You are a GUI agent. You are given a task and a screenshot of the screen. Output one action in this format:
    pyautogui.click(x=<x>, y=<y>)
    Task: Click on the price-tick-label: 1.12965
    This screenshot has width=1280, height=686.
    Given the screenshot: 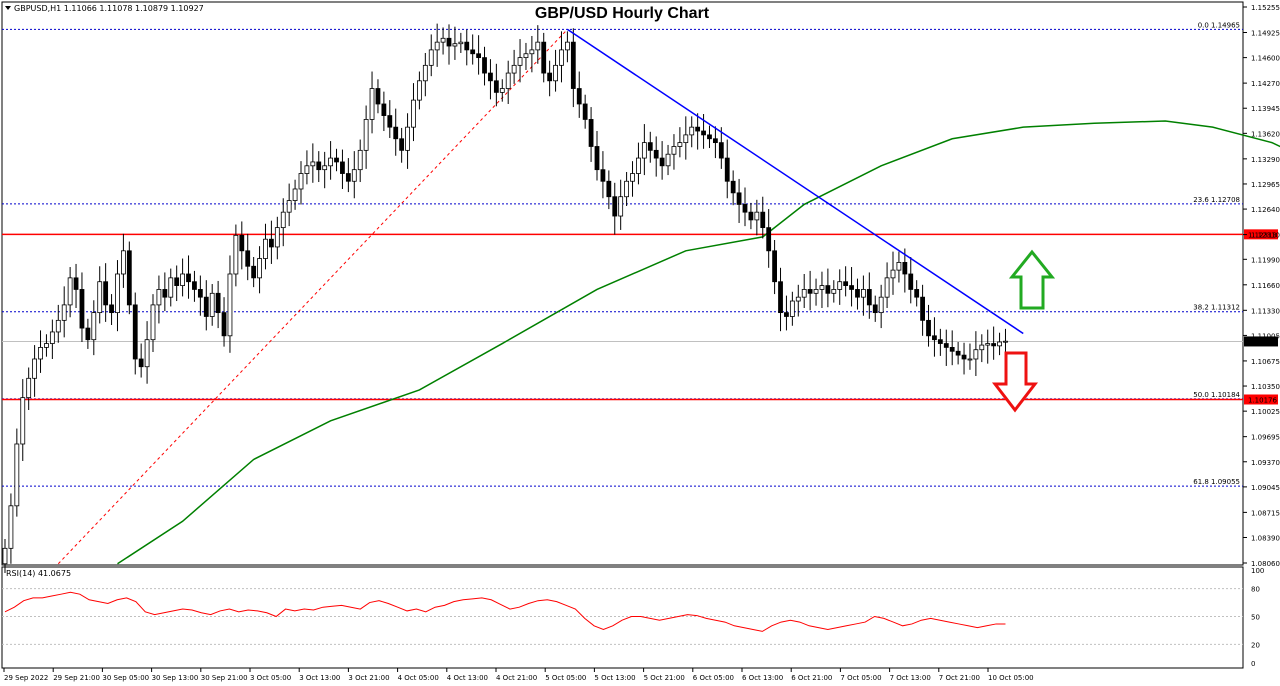 What is the action you would take?
    pyautogui.click(x=1265, y=185)
    